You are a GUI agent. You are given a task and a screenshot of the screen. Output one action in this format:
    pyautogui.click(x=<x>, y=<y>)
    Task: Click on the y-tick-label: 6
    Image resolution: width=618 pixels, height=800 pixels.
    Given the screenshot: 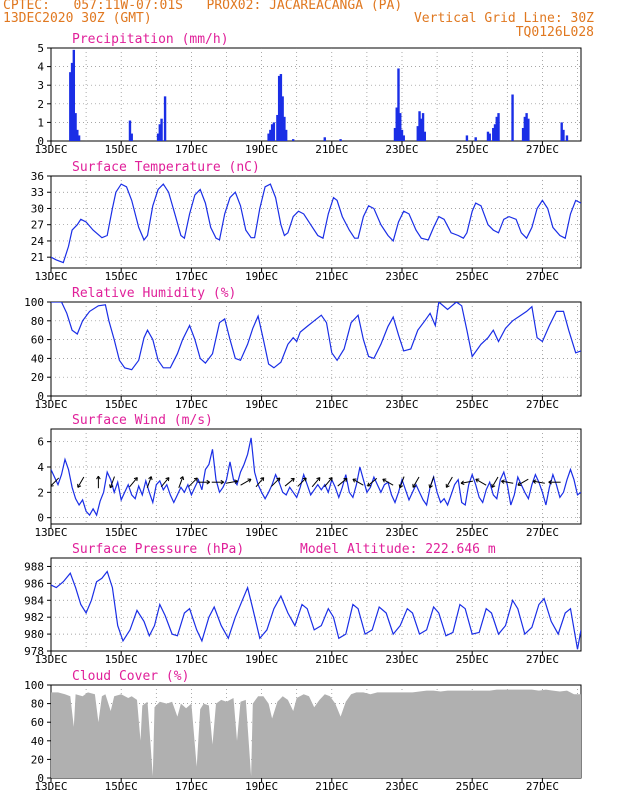 What is the action you would take?
    pyautogui.click(x=40, y=442)
    